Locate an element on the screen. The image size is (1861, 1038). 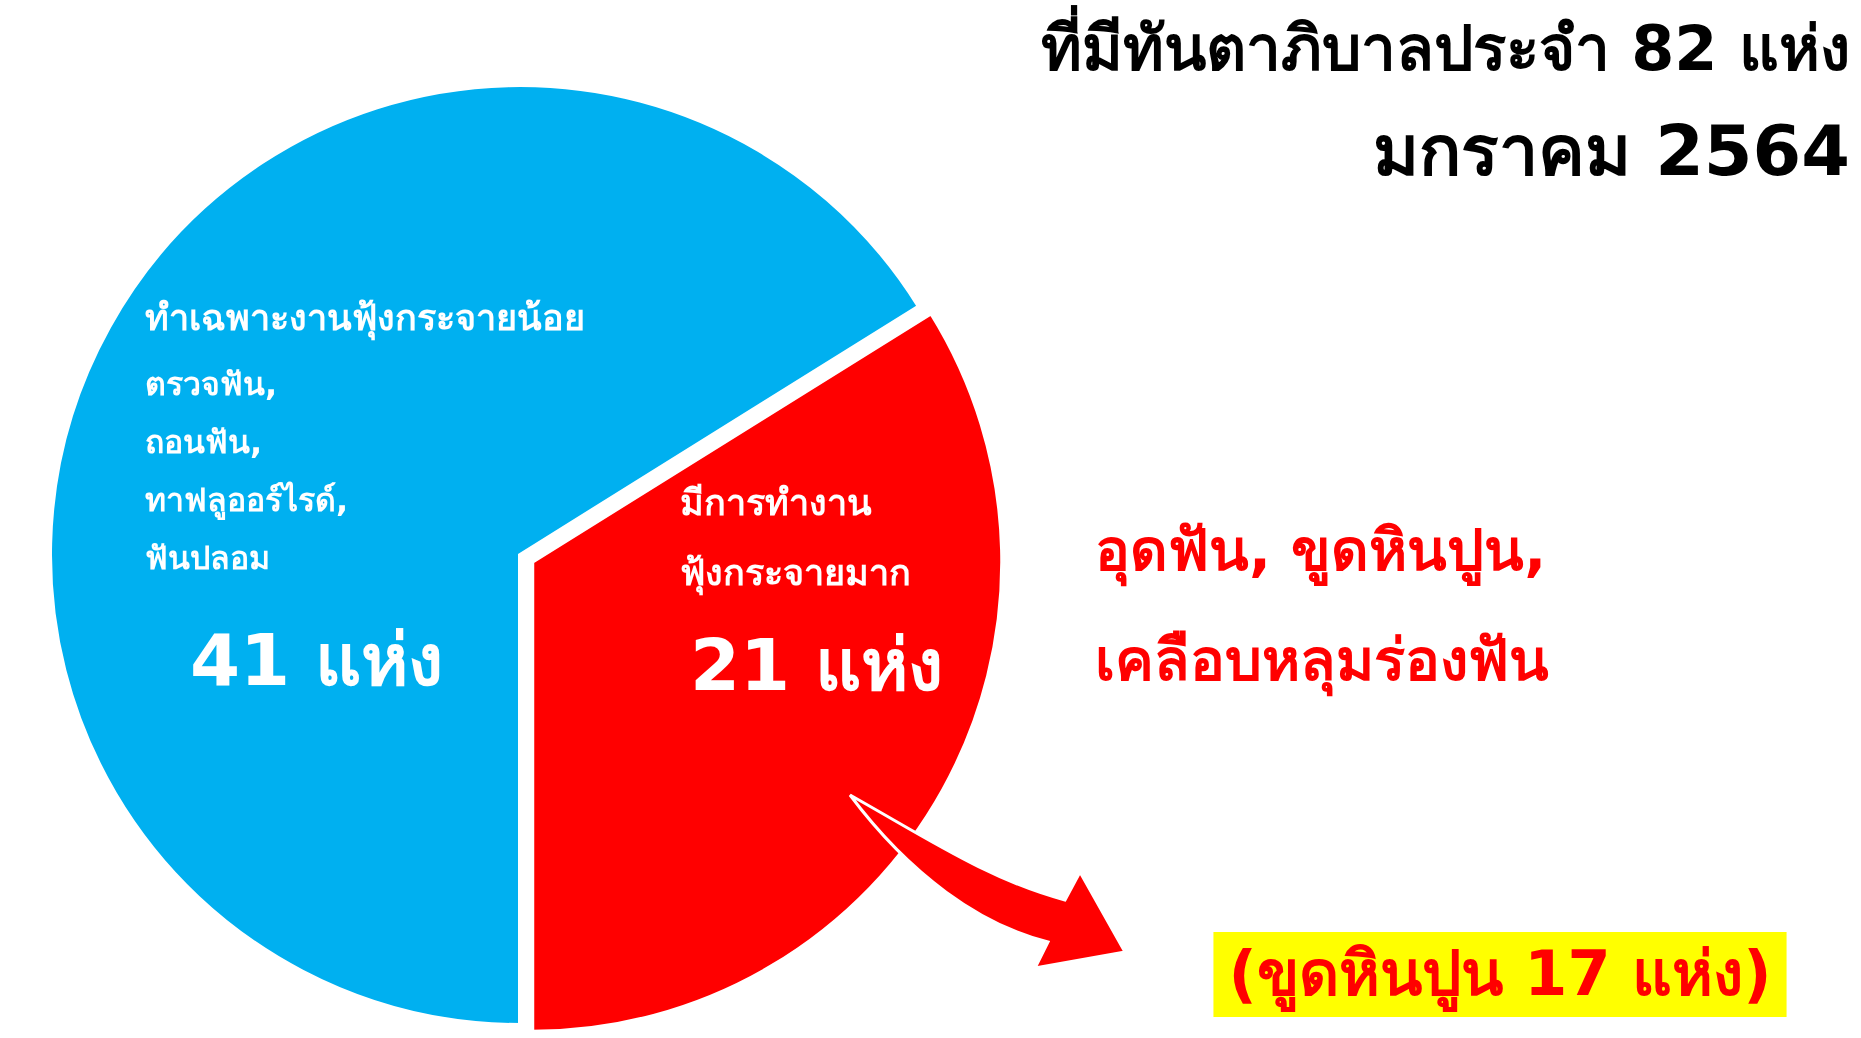
text: ตรวจฟัน, ถอนฟัน, ทาฟลูออร์ไรด์, ฟันปลอม is located at coordinates (247, 471).